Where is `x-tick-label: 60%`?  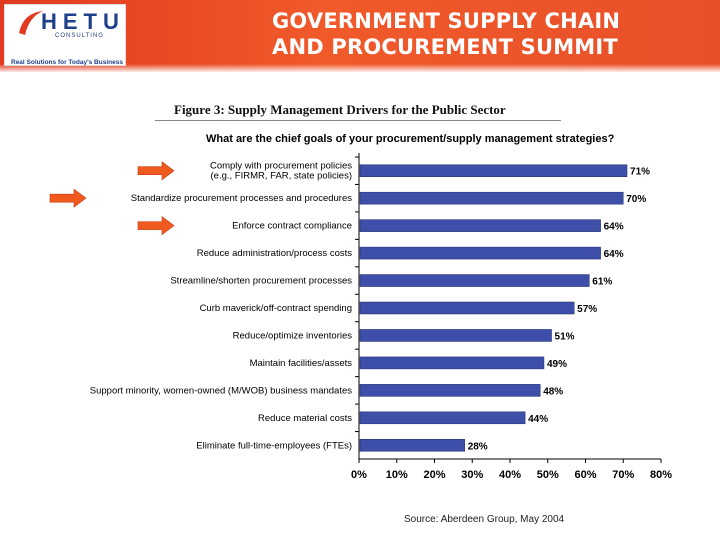 x-tick-label: 60% is located at coordinates (585, 475).